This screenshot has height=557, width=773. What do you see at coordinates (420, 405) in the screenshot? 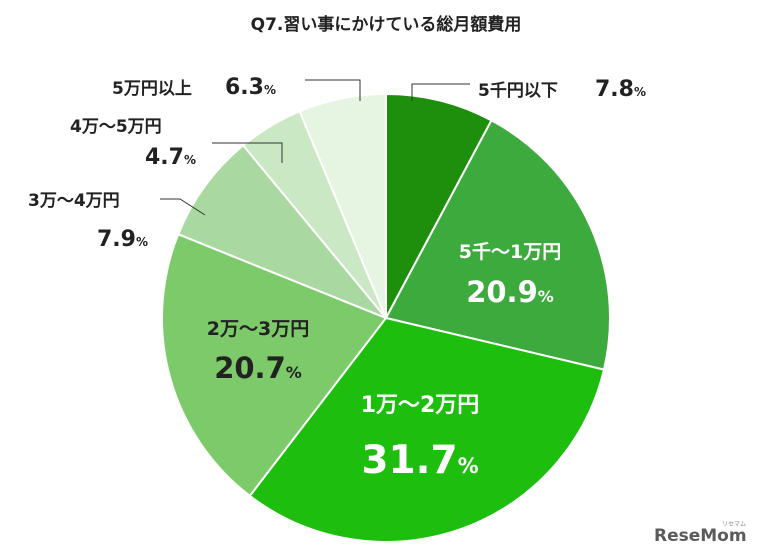
I see `slice-category-label: 1万～2万円` at bounding box center [420, 405].